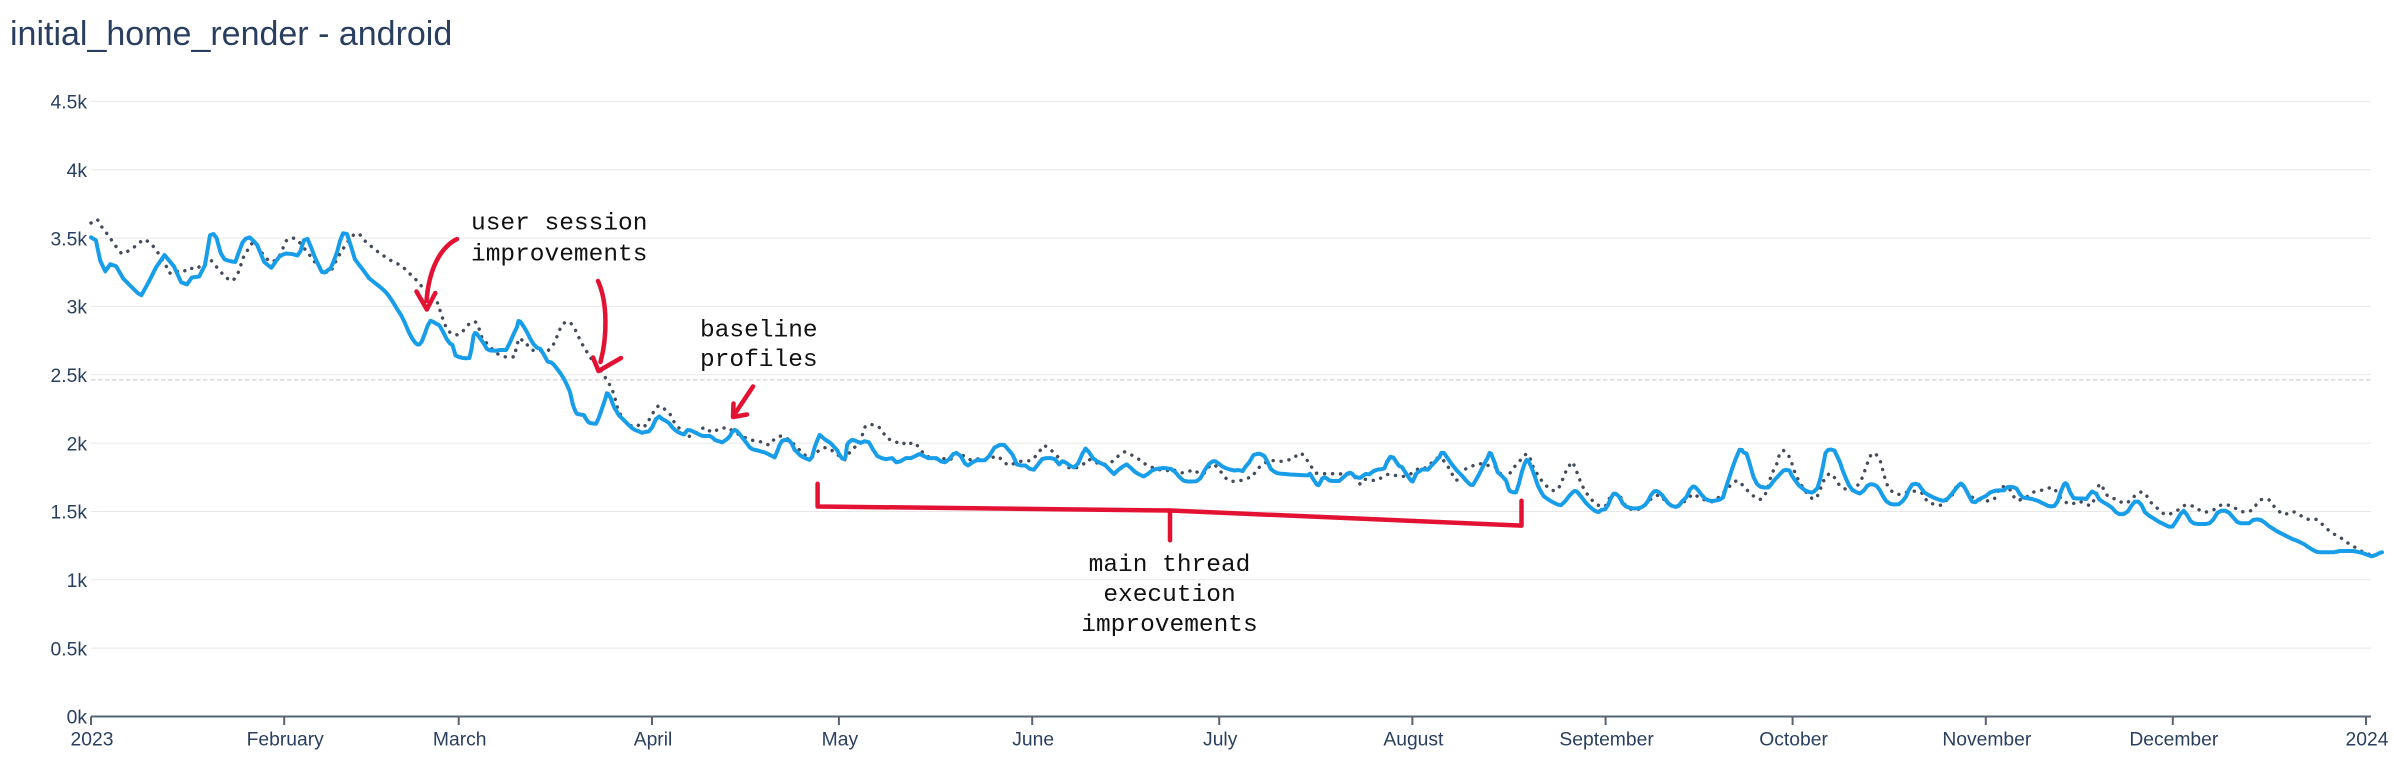 The image size is (2394, 763). I want to click on svg-text: 2023, so click(92, 740).